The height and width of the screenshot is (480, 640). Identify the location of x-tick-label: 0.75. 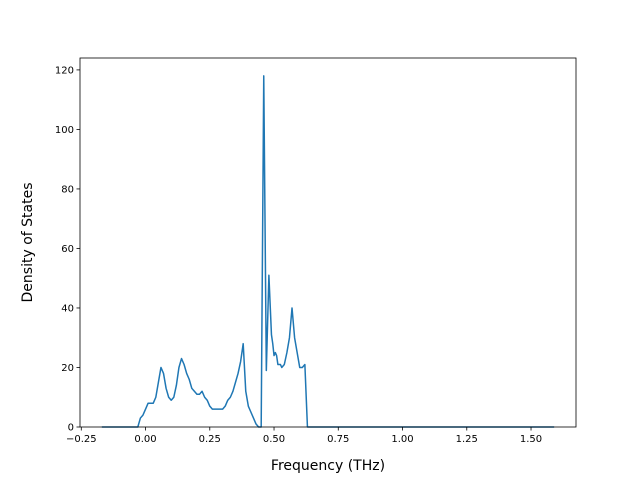
(338, 439).